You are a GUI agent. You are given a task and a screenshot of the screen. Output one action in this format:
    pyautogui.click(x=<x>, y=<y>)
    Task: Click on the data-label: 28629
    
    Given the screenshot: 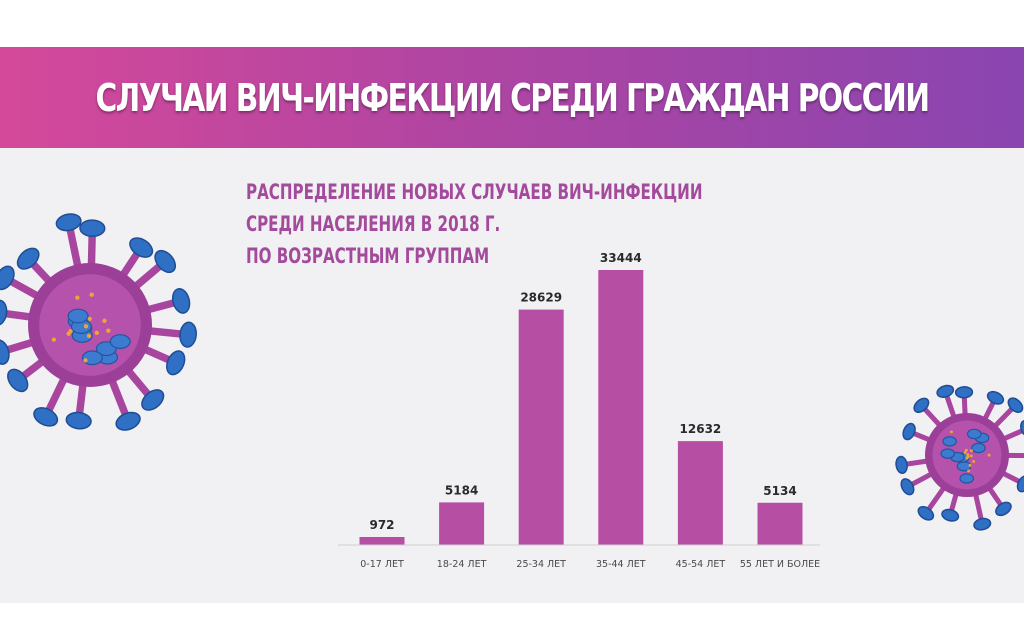 What is the action you would take?
    pyautogui.click(x=541, y=298)
    